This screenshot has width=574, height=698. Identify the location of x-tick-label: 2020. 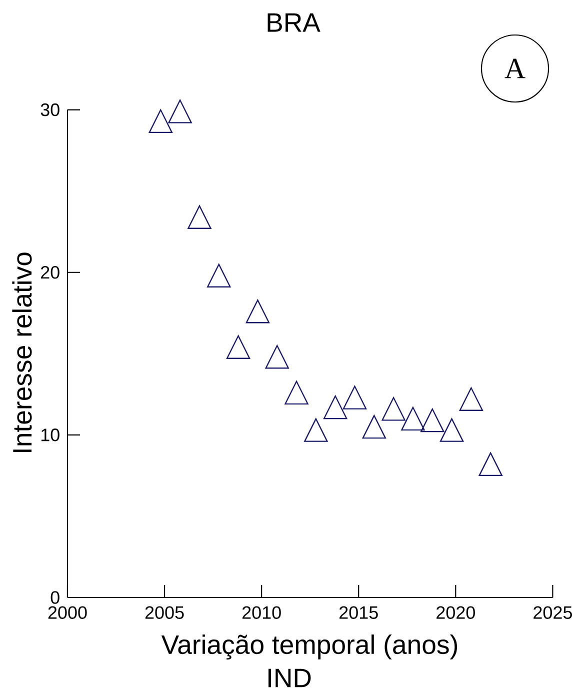
(455, 612).